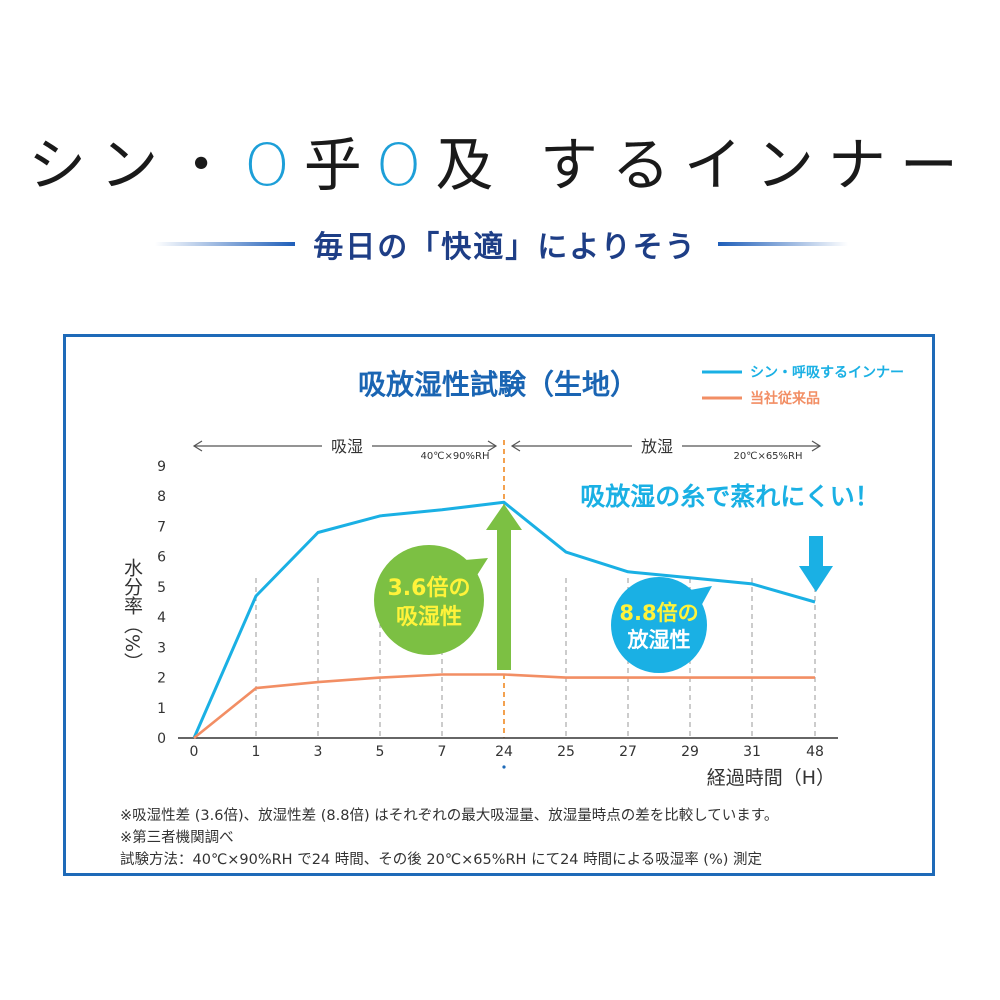 The width and height of the screenshot is (1000, 1000). Describe the element at coordinates (161, 467) in the screenshot. I see `y-tick-label: 9` at that location.